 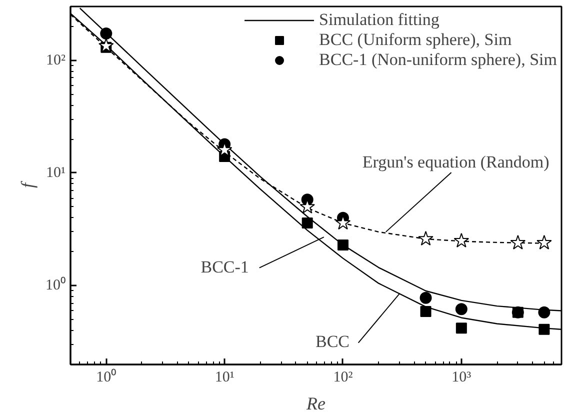 I want to click on x-axis-title: Re, so click(x=316, y=404).